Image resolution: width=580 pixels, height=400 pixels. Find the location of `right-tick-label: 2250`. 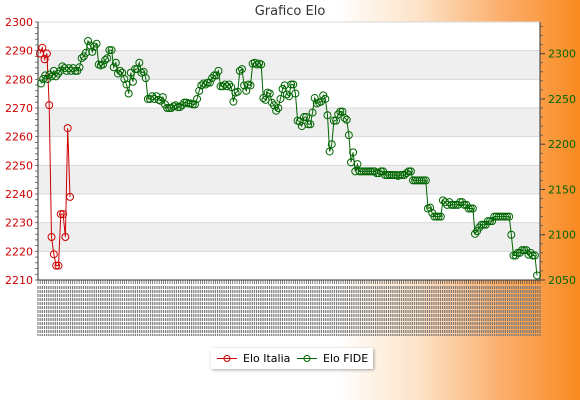

right-tick-label: 2250 is located at coordinates (562, 99).